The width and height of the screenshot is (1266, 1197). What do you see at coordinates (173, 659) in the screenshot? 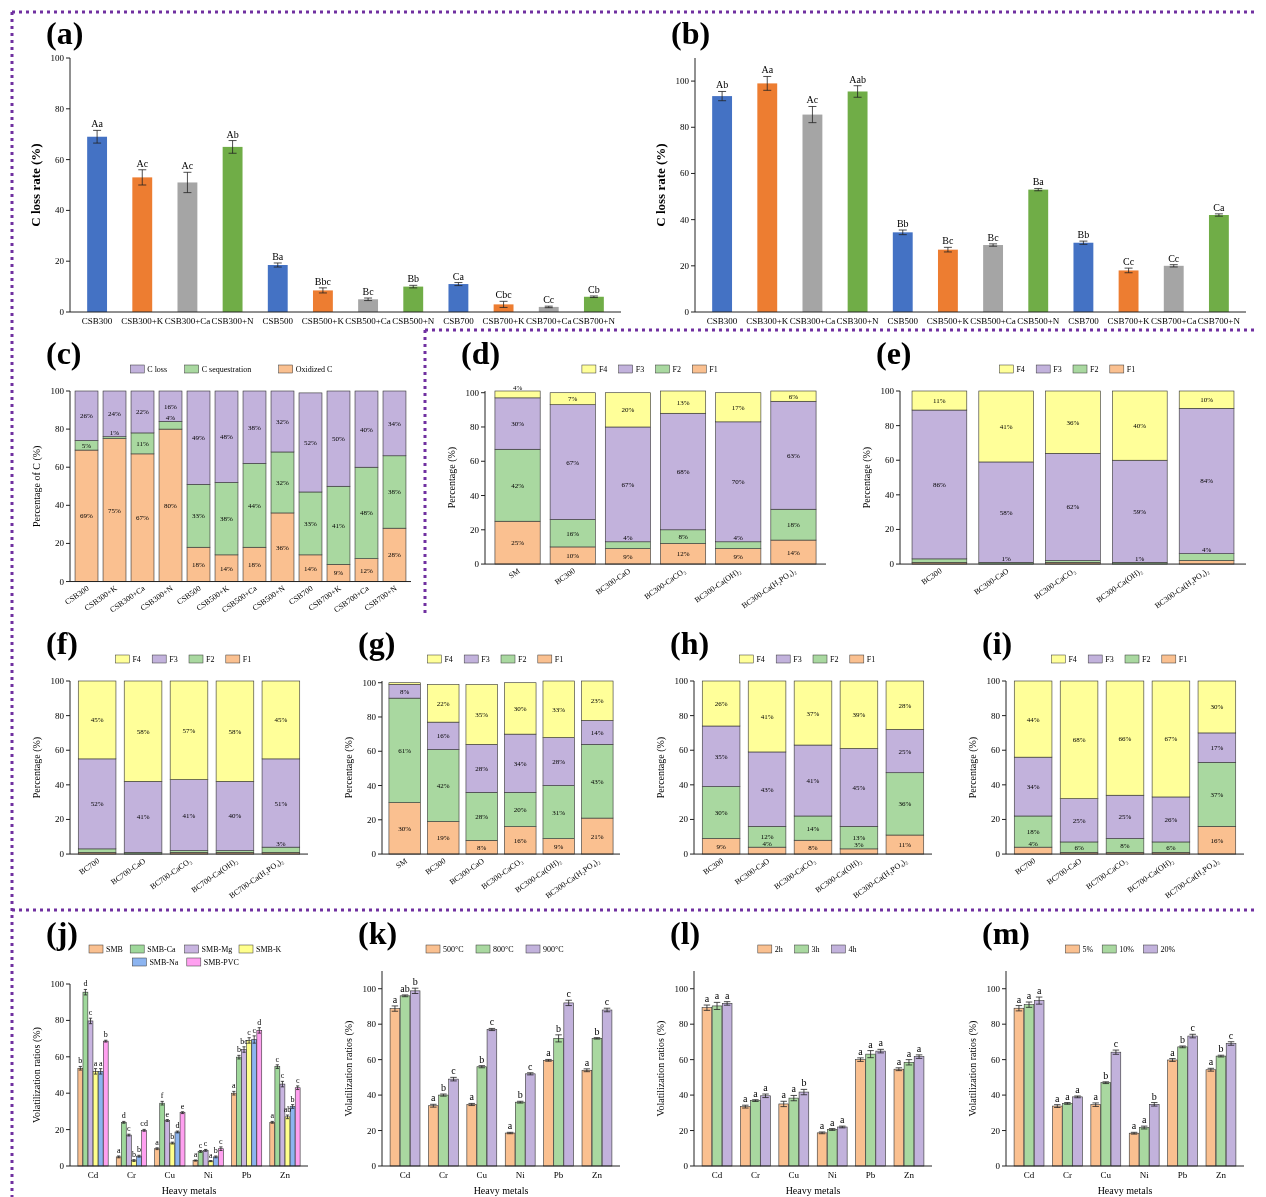
I see `legend-label: F3` at bounding box center [173, 659].